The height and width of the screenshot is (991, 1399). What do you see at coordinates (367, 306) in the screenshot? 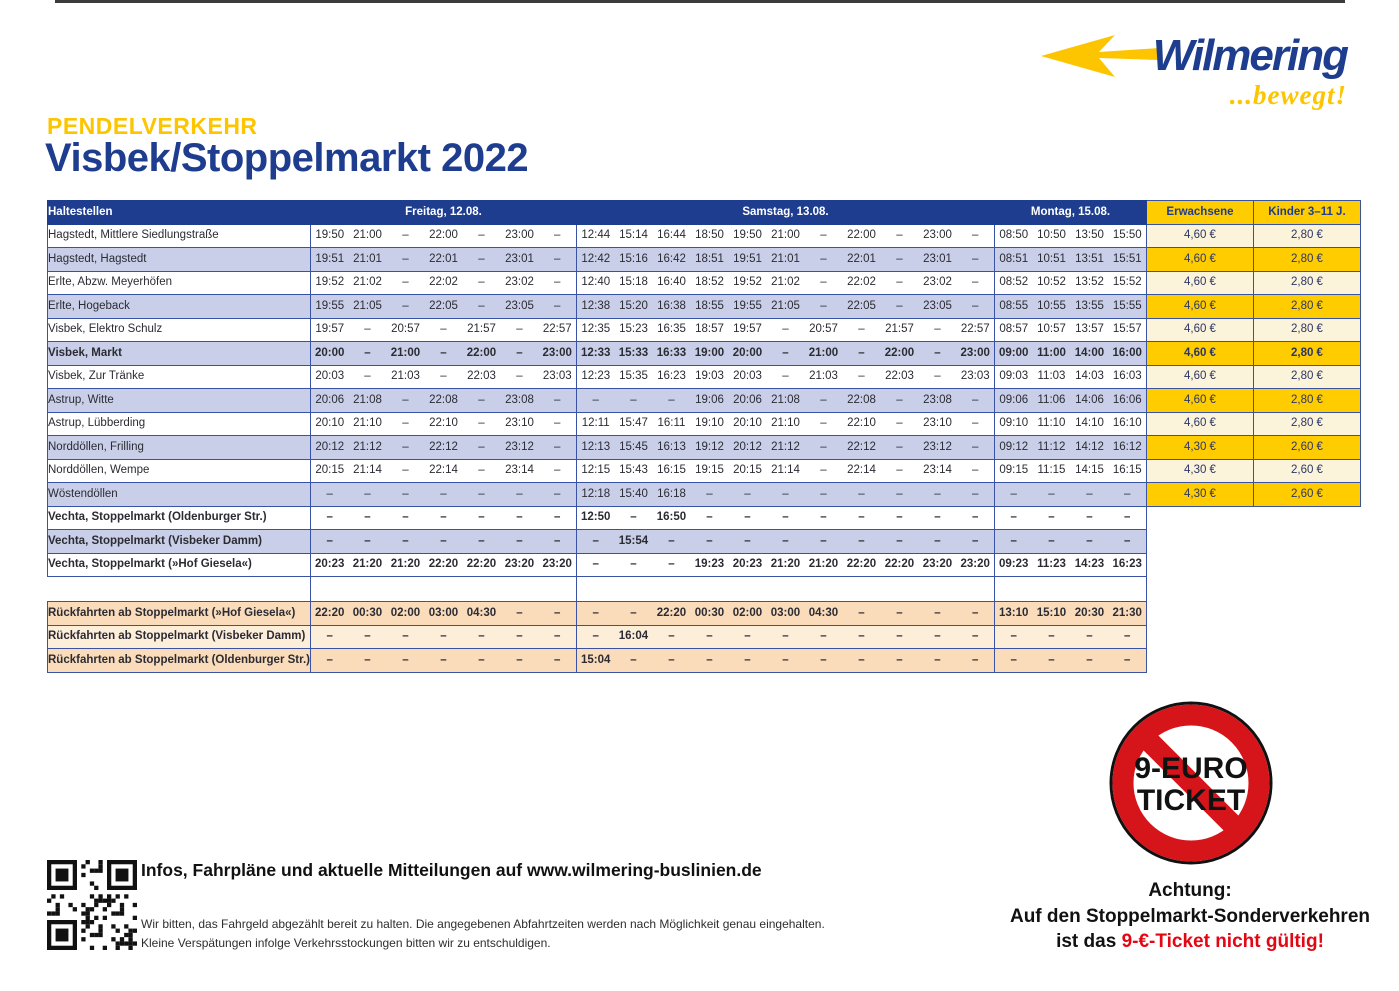
I see `time-cell: 21:05` at bounding box center [367, 306].